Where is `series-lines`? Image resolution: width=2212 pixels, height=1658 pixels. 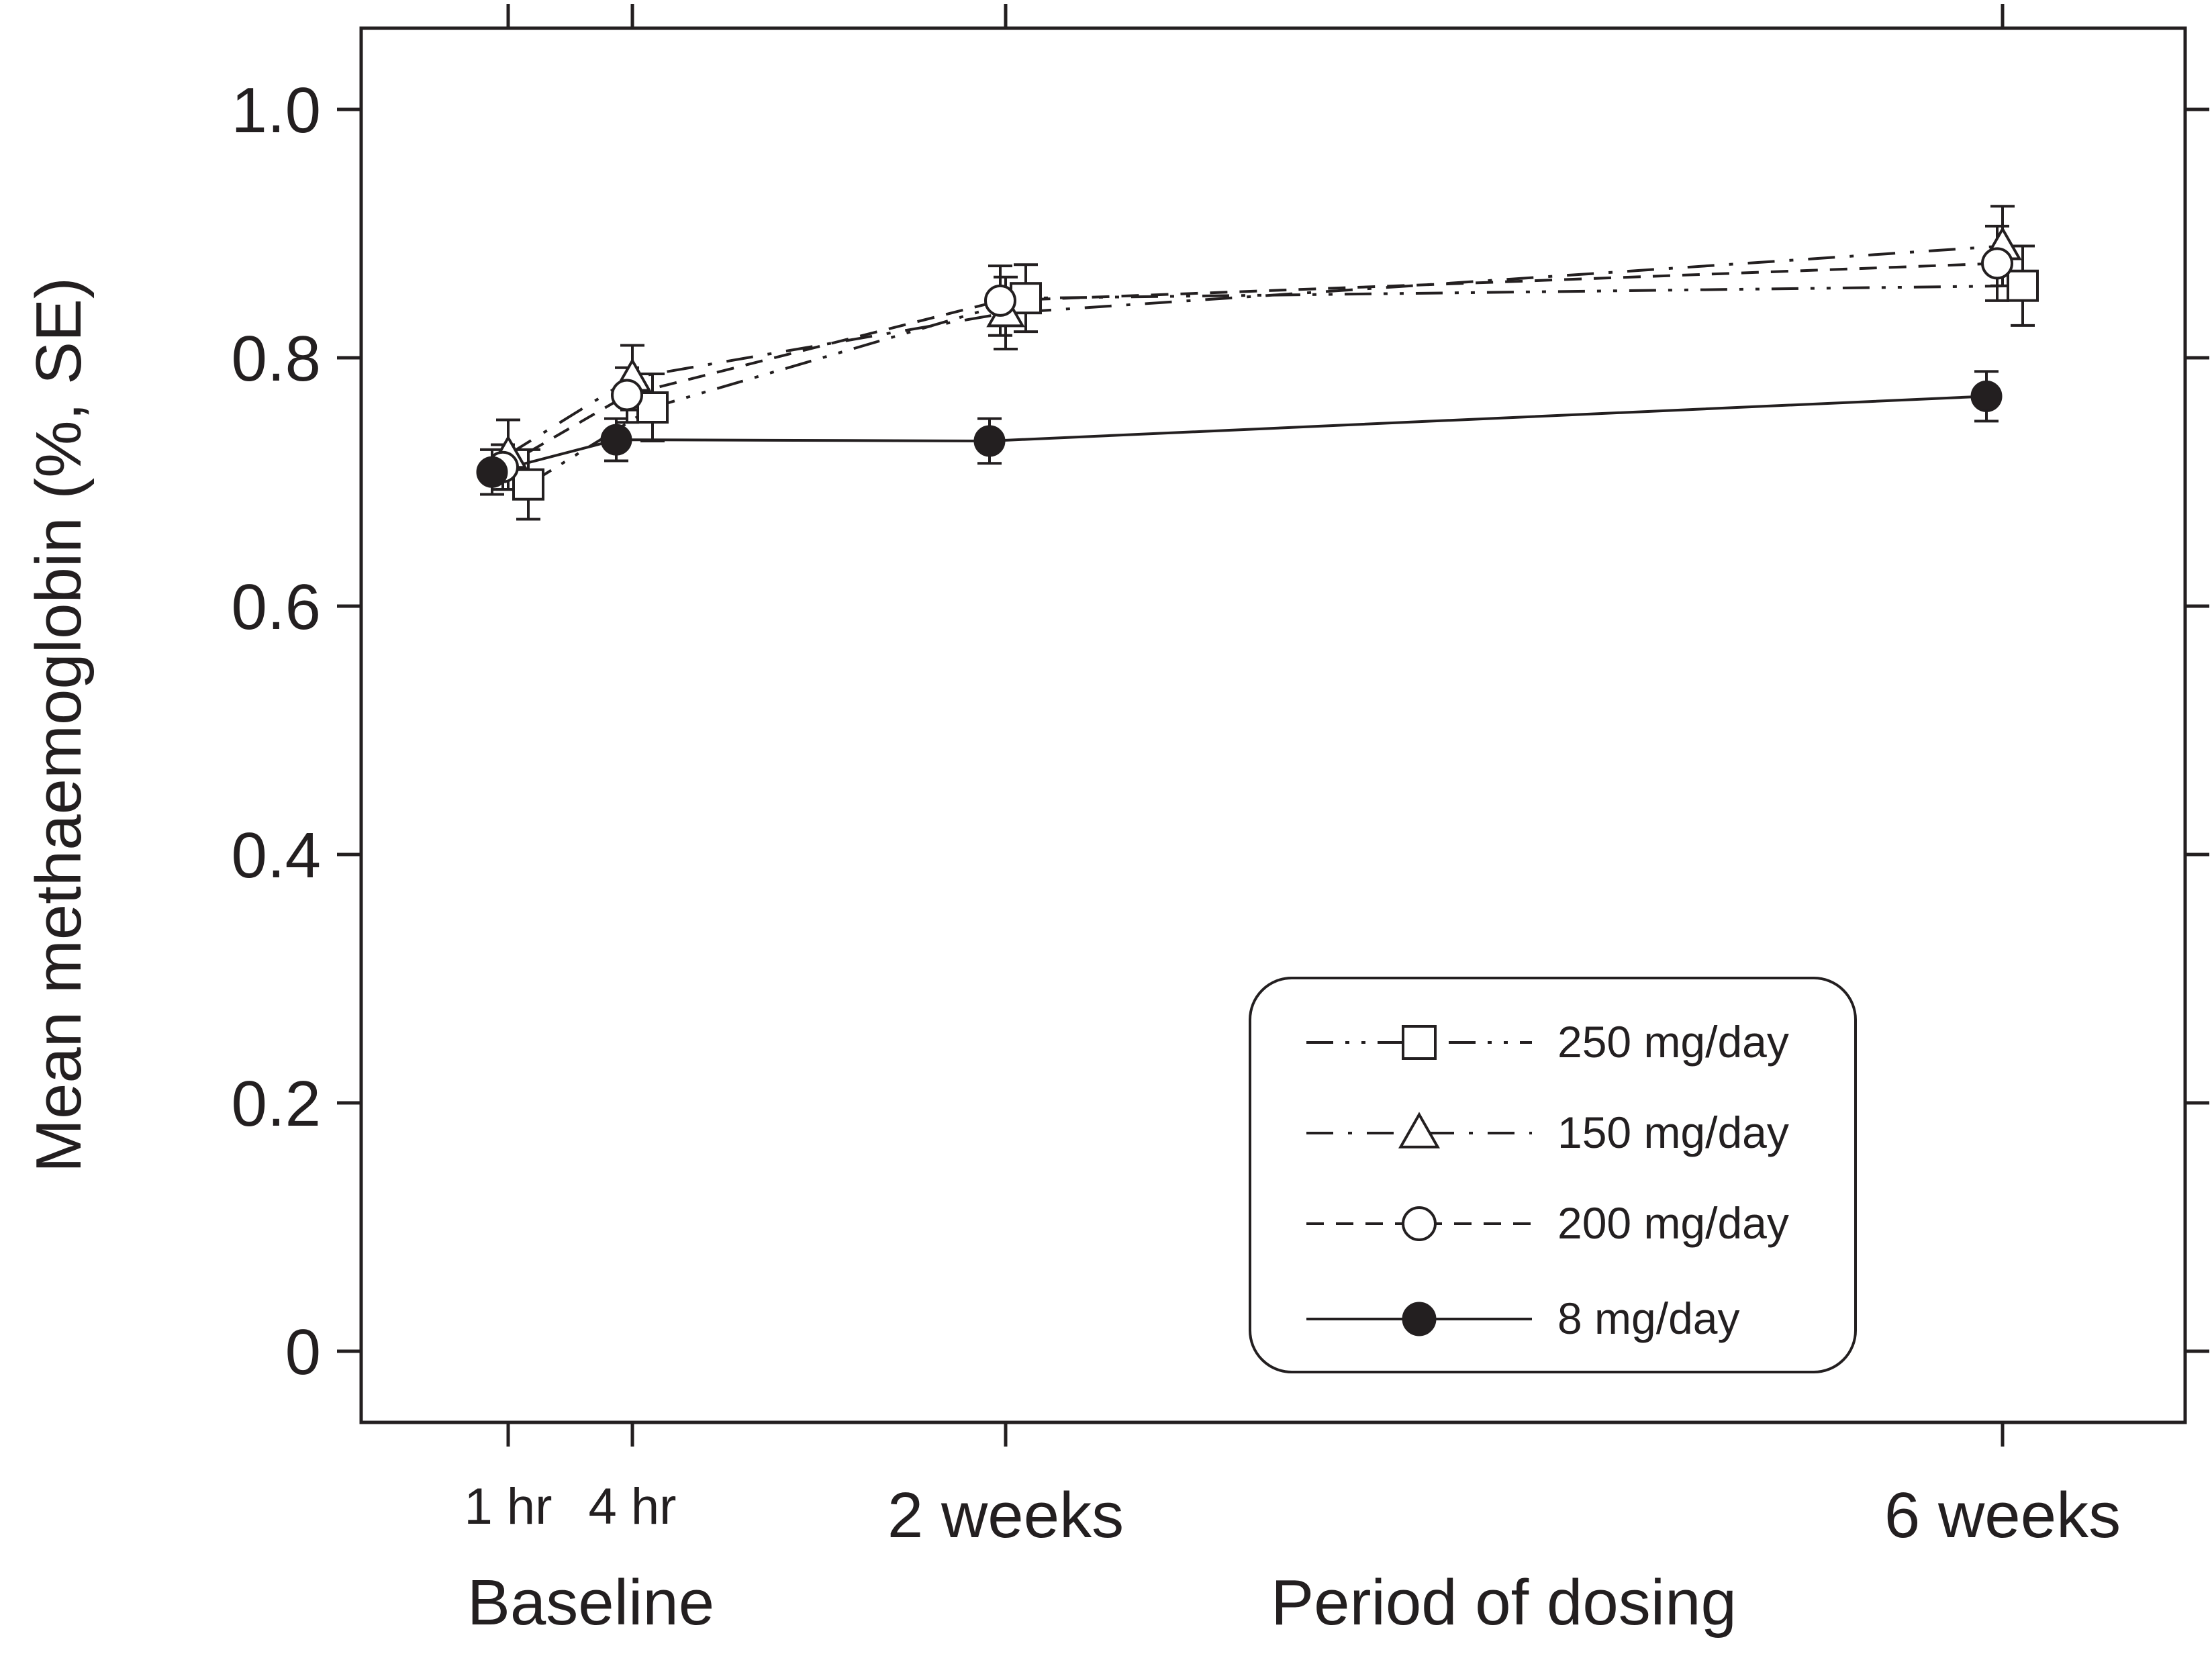
series-lines is located at coordinates (1257, 365).